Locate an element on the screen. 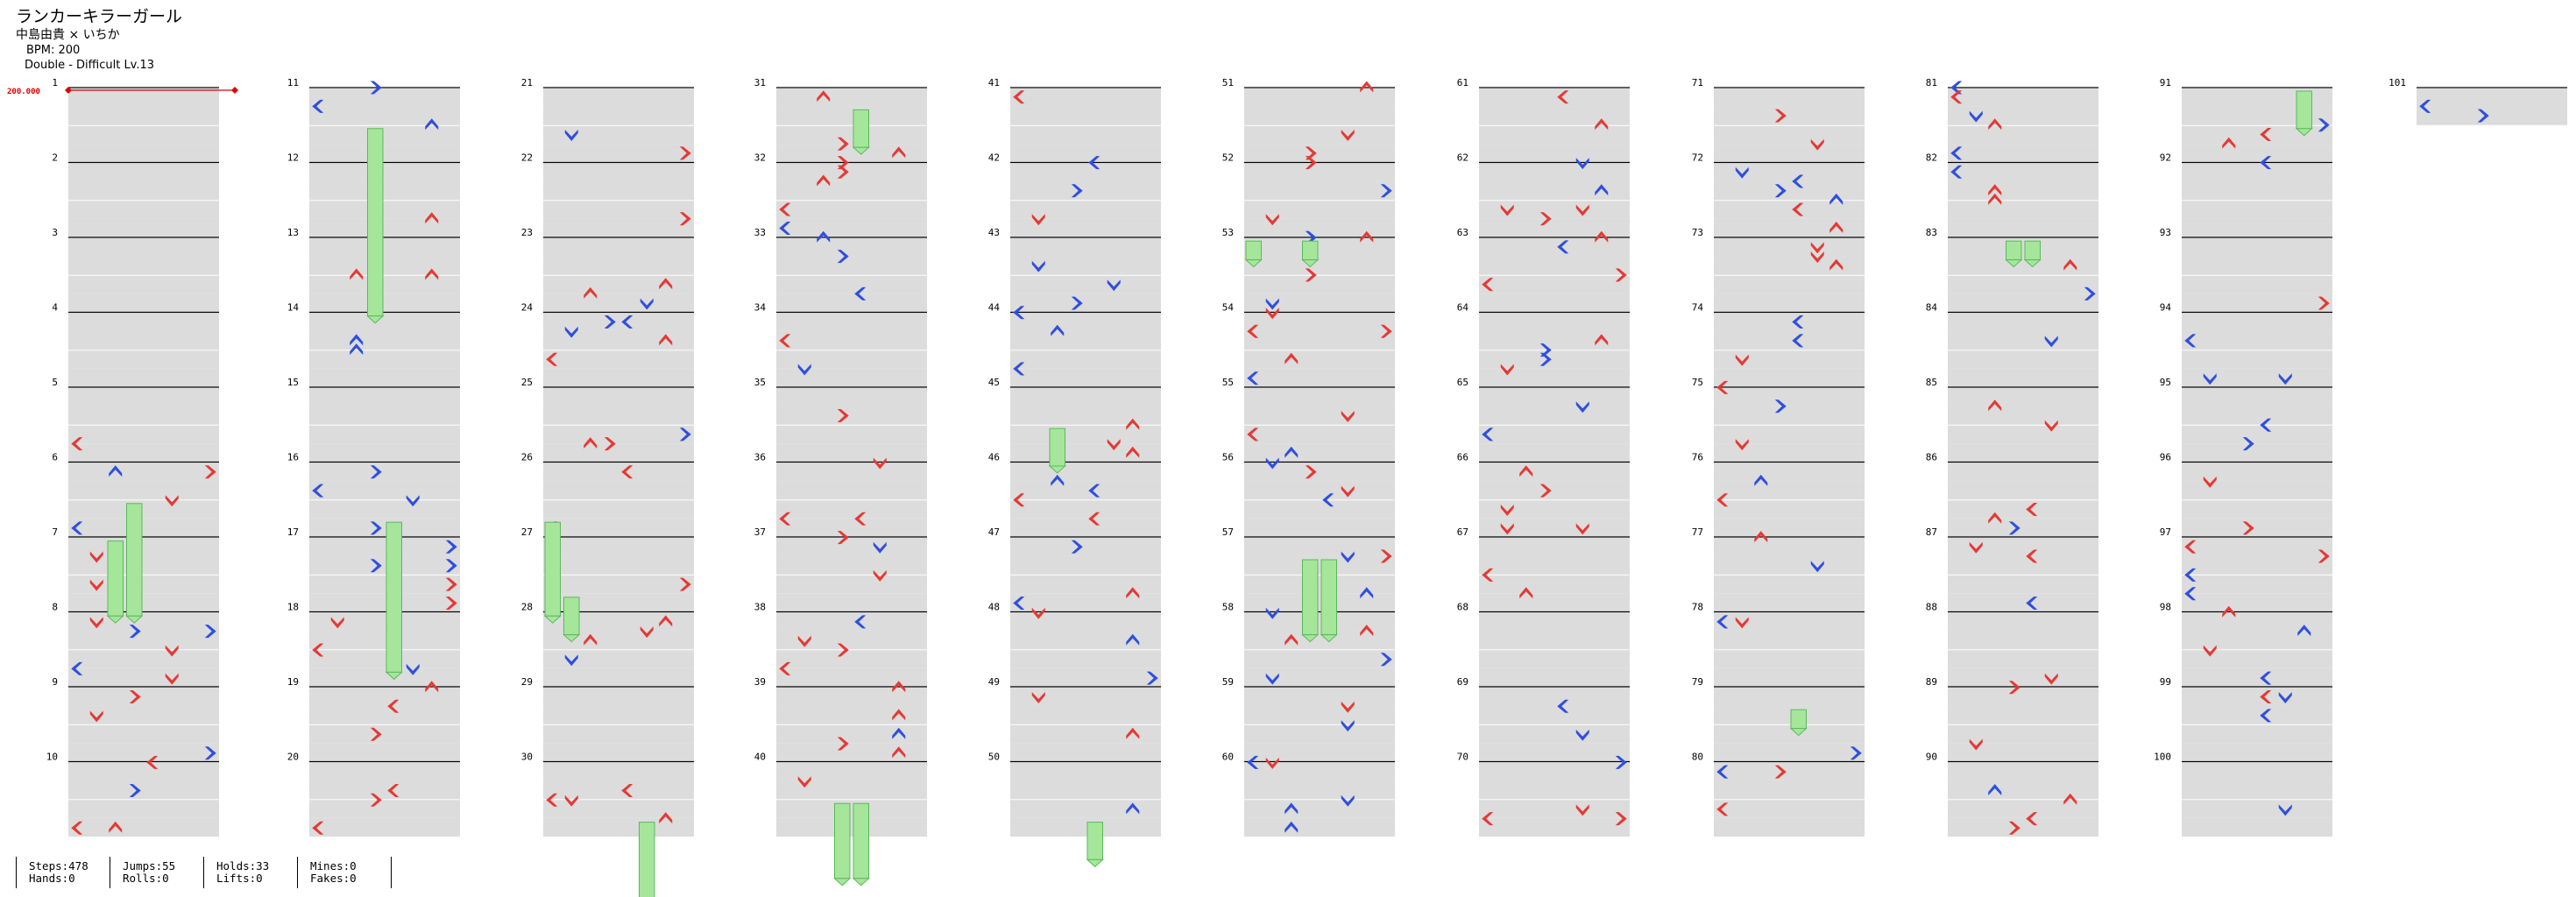 This screenshot has height=897, width=2576. measure-number: 82 is located at coordinates (1931, 158).